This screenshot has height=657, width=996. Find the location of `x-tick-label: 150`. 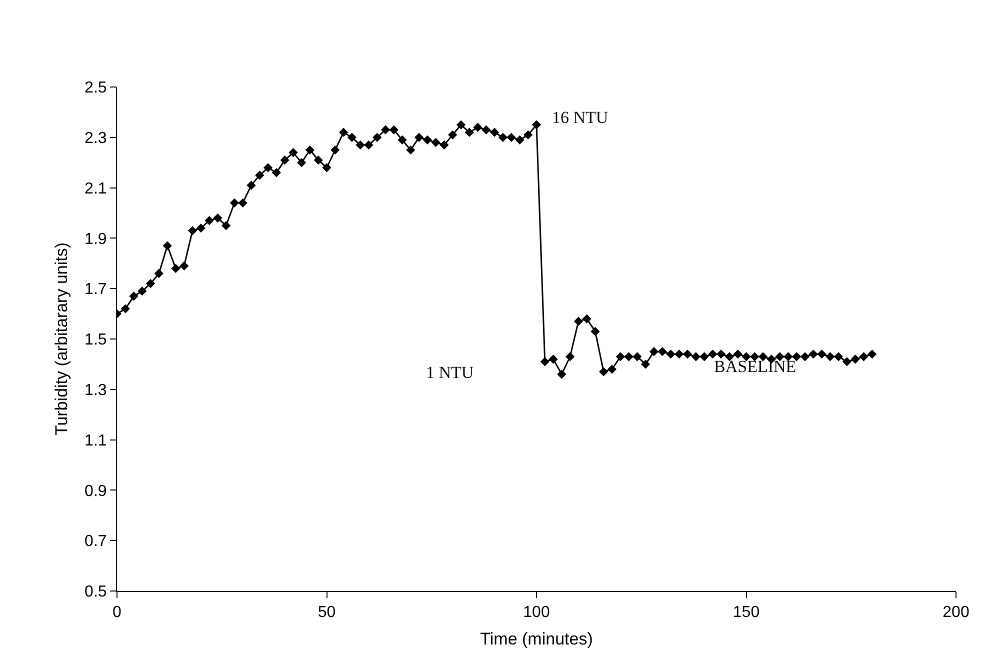

x-tick-label: 150 is located at coordinates (746, 613).